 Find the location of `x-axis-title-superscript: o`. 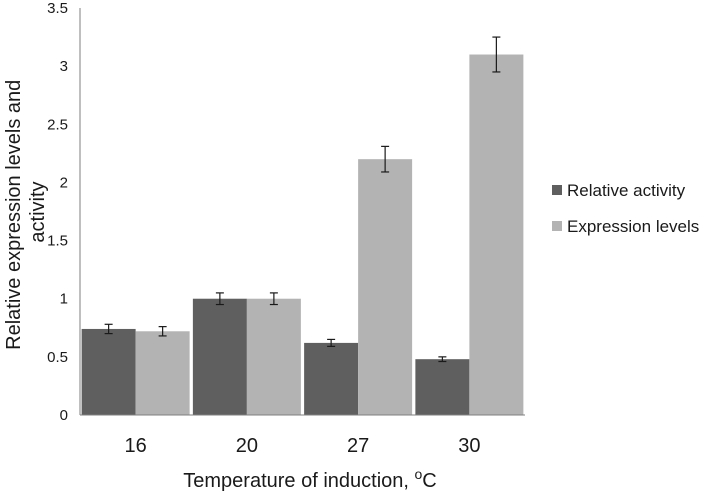

x-axis-title-superscript: o is located at coordinates (419, 474).